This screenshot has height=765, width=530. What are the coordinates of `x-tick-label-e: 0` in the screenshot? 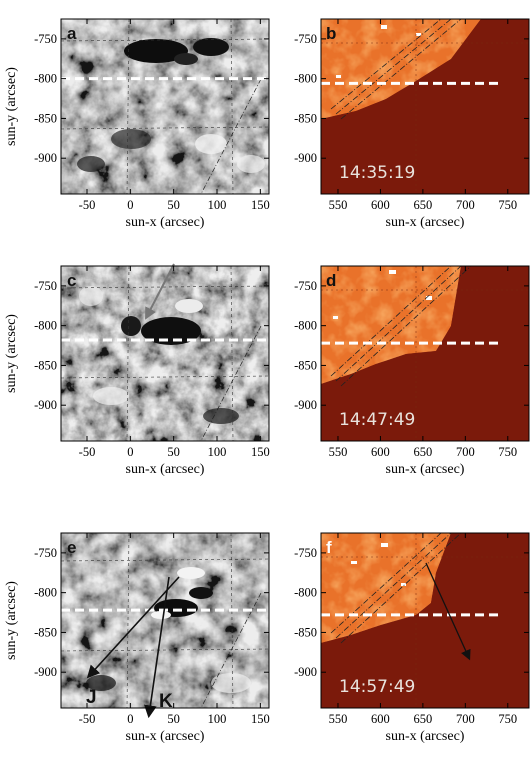 It's located at (130, 719).